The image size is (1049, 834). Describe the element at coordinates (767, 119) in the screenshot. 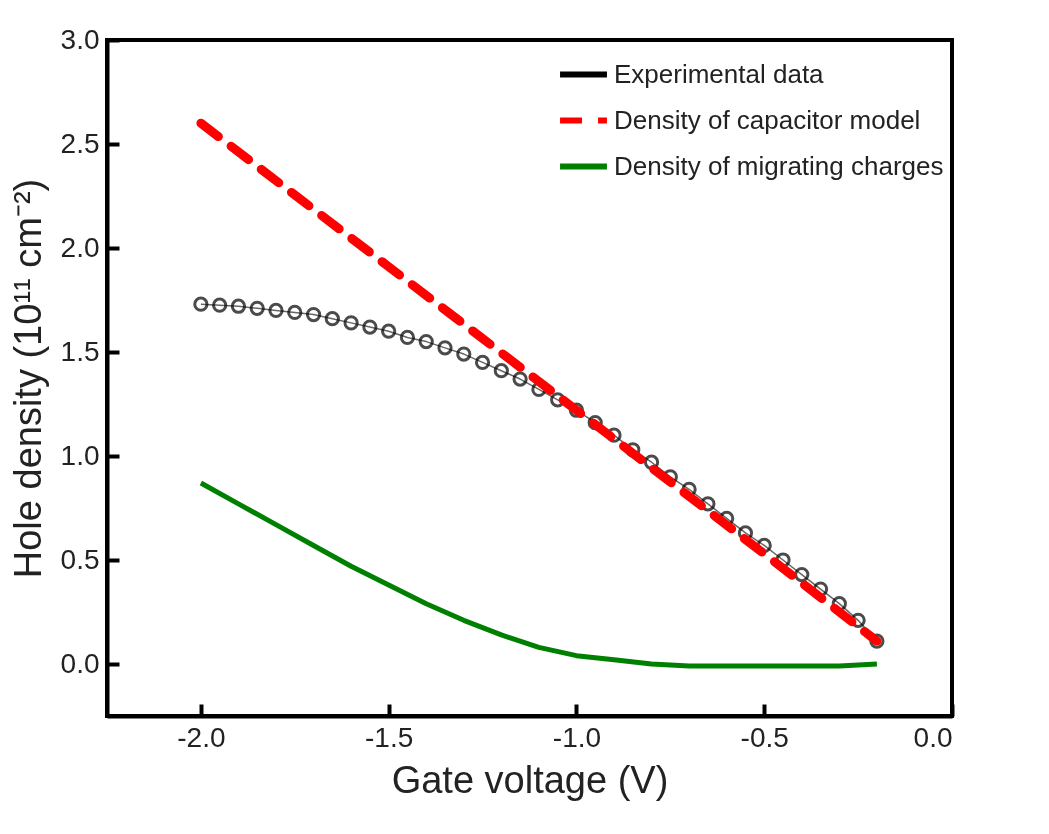

I see `legend-label: Density of capacitor model` at that location.